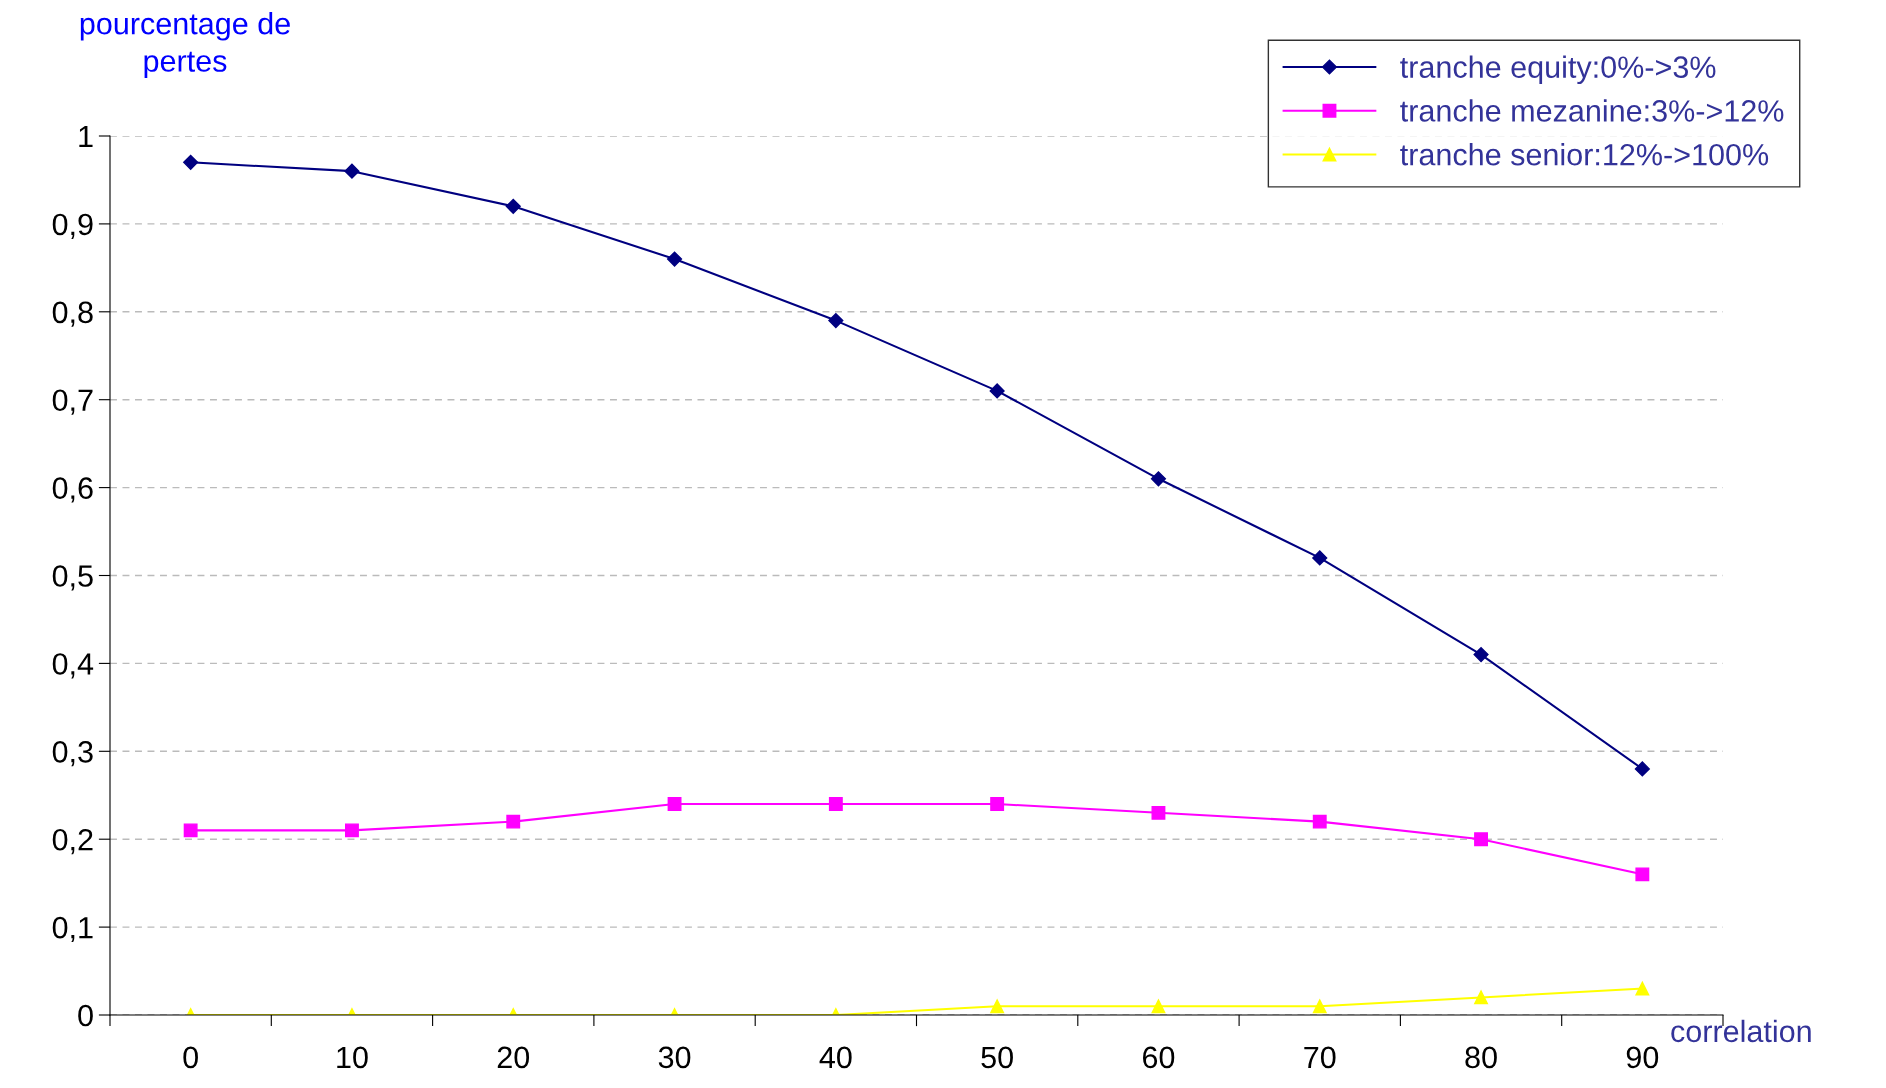  What do you see at coordinates (85, 1015) in the screenshot?
I see `y-tick-label: 0` at bounding box center [85, 1015].